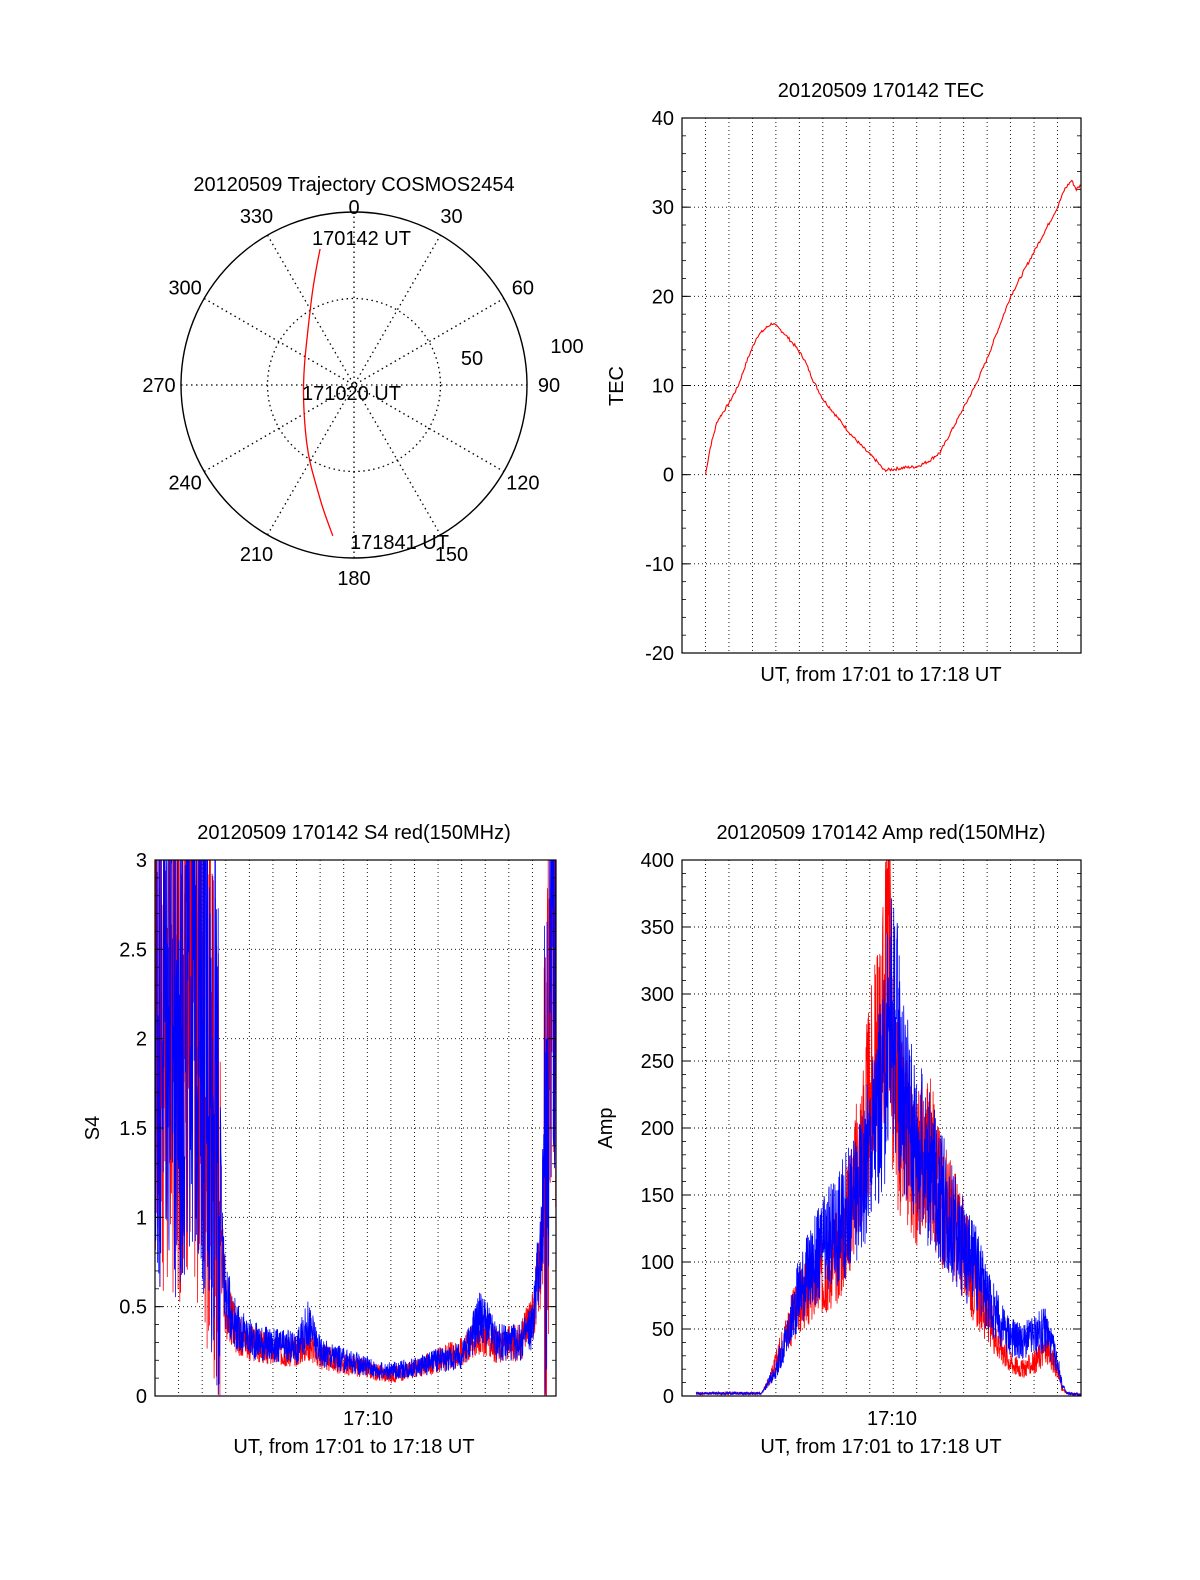  I want to click on tec-frame, so click(881, 385).